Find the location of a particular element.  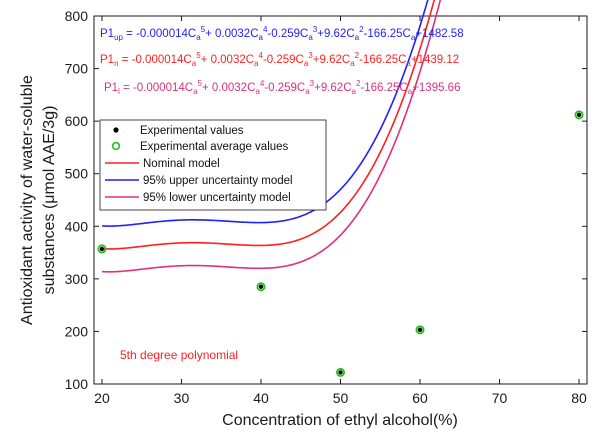

x-tick-label: 50 is located at coordinates (341, 398).